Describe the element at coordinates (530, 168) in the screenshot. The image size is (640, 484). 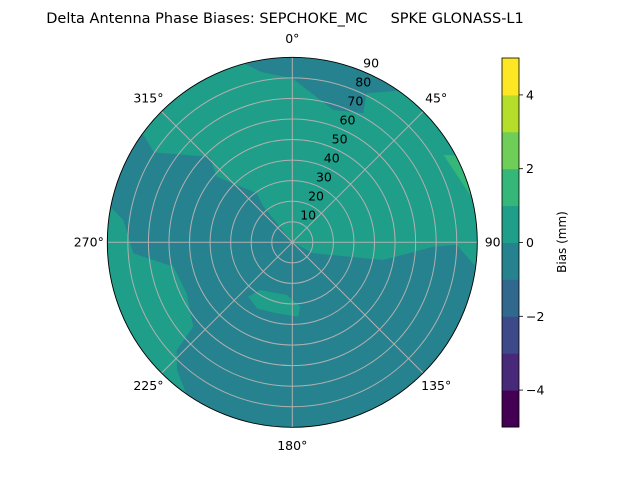
I see `colorbar-tick-label: 2` at that location.